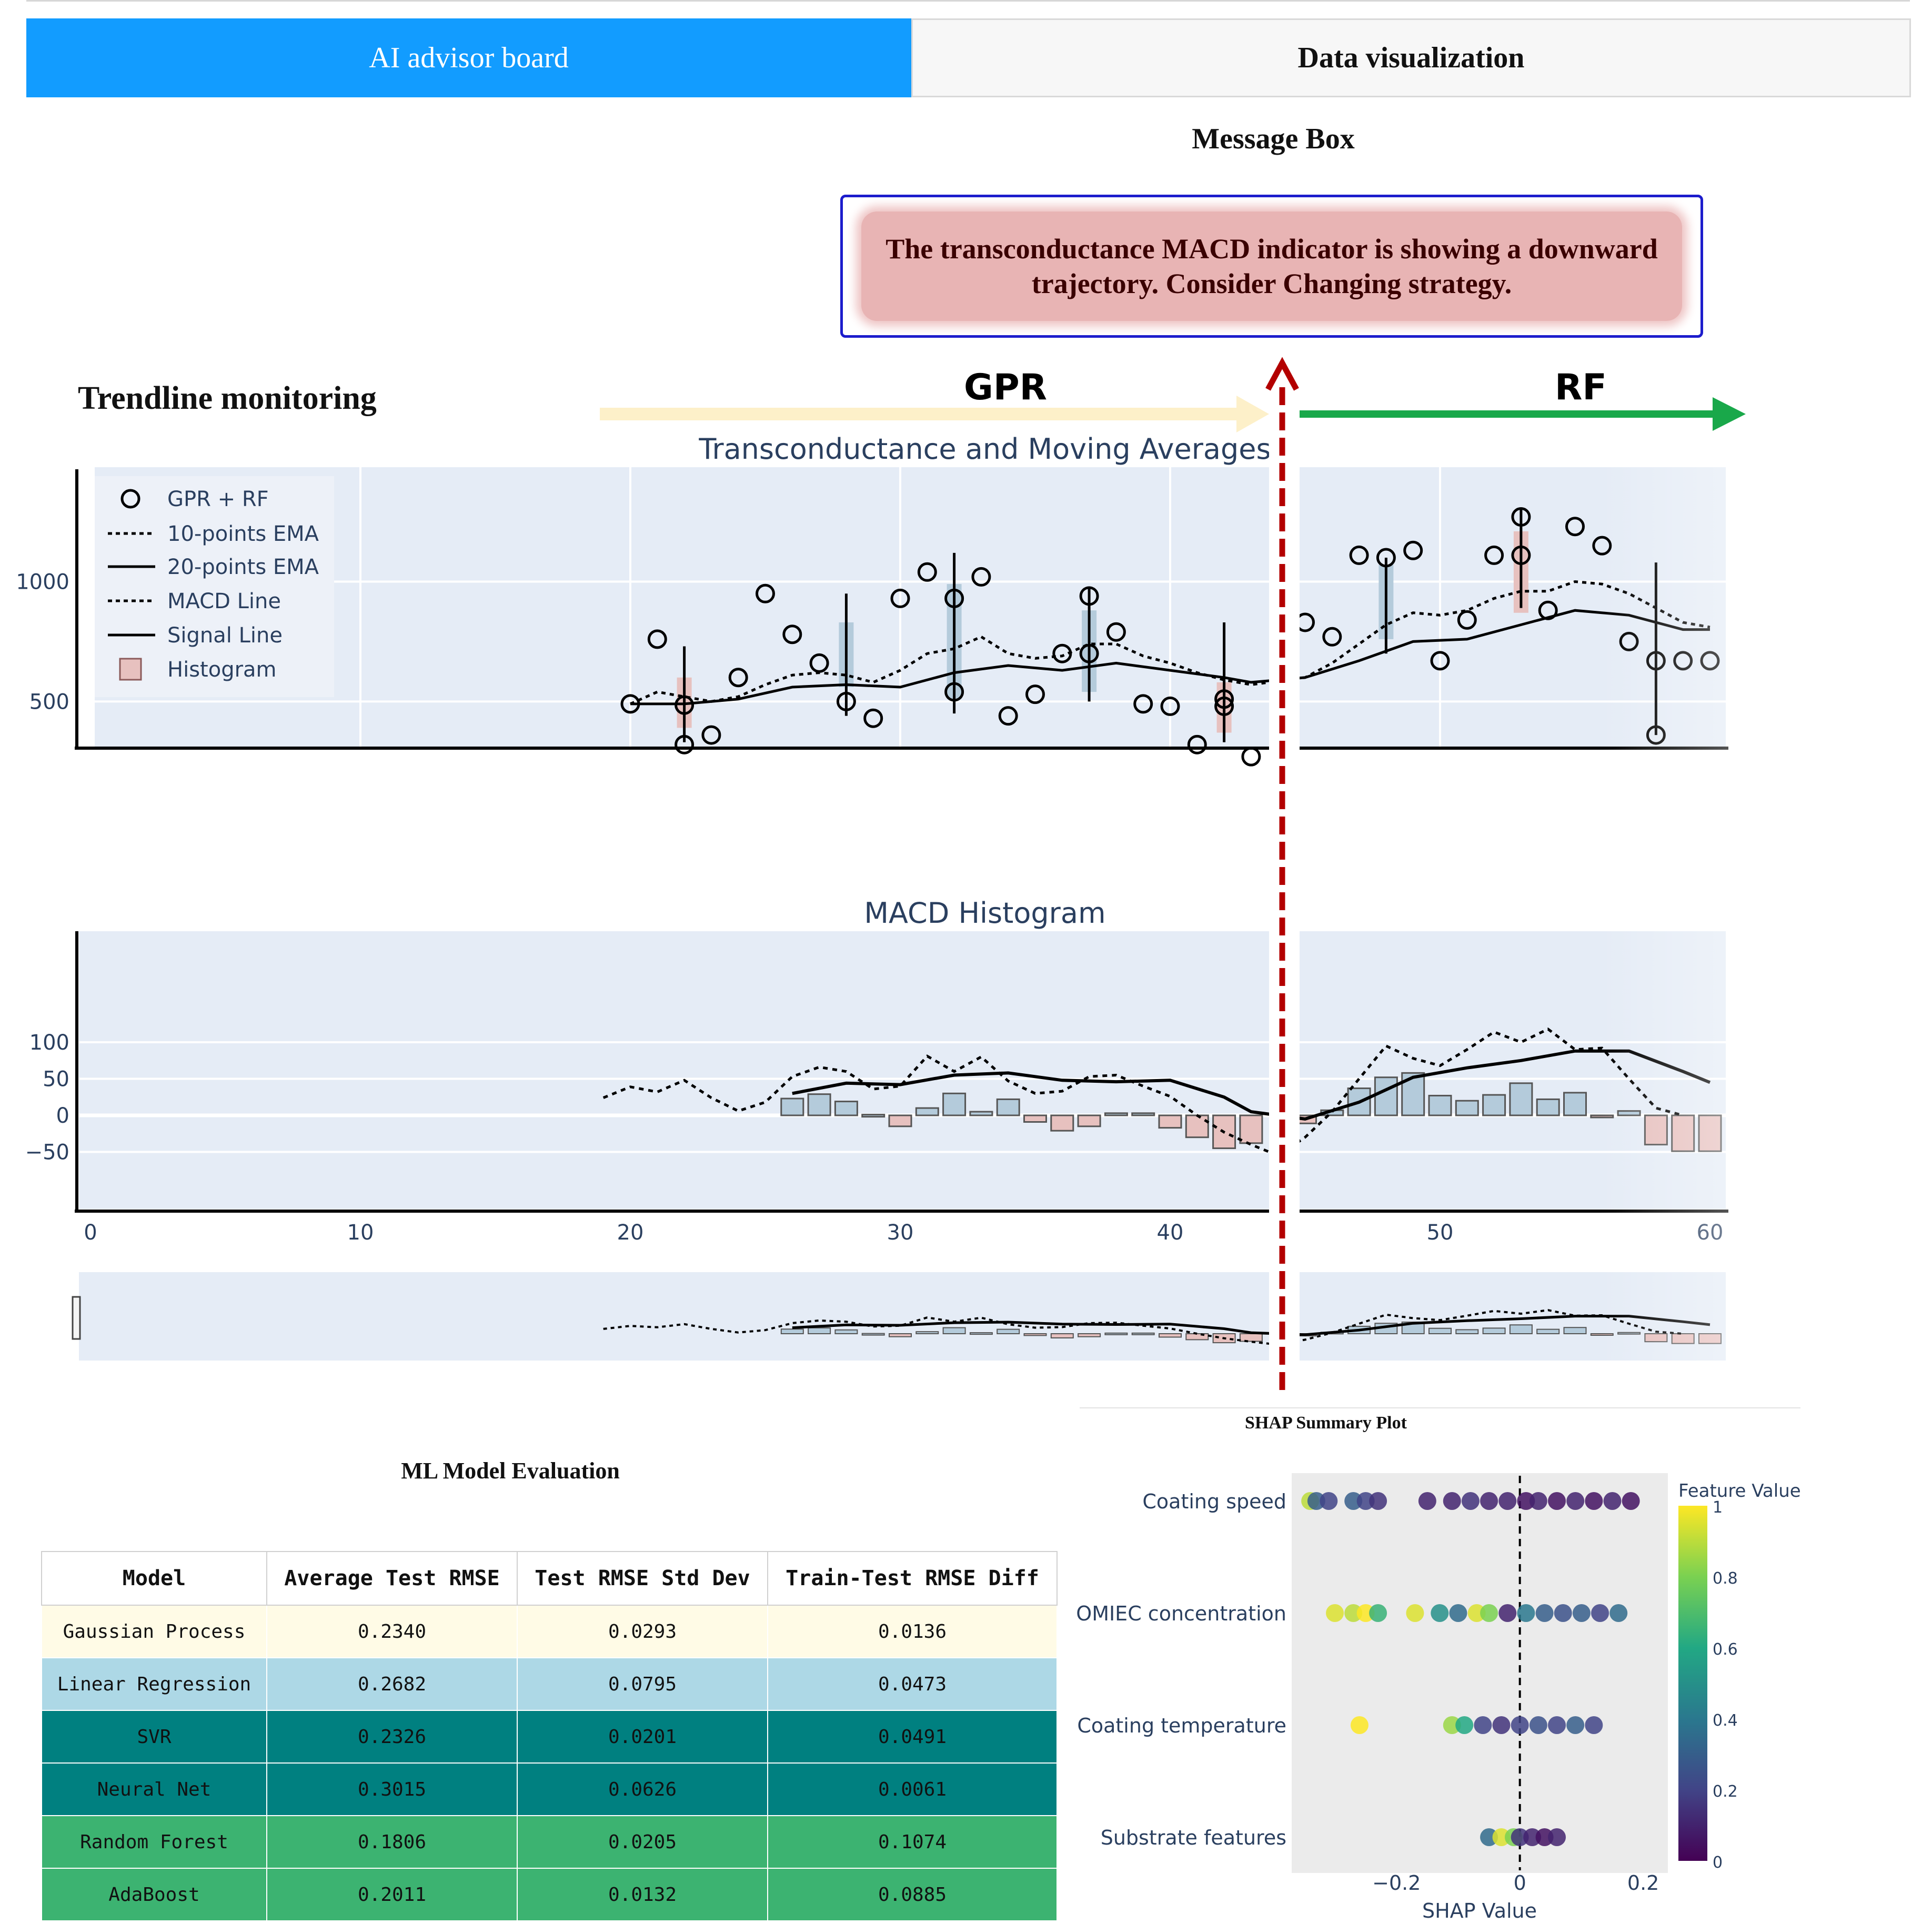 The width and height of the screenshot is (1932, 1924). What do you see at coordinates (1740, 1491) in the screenshot?
I see `colorbar-title: Feature Value` at bounding box center [1740, 1491].